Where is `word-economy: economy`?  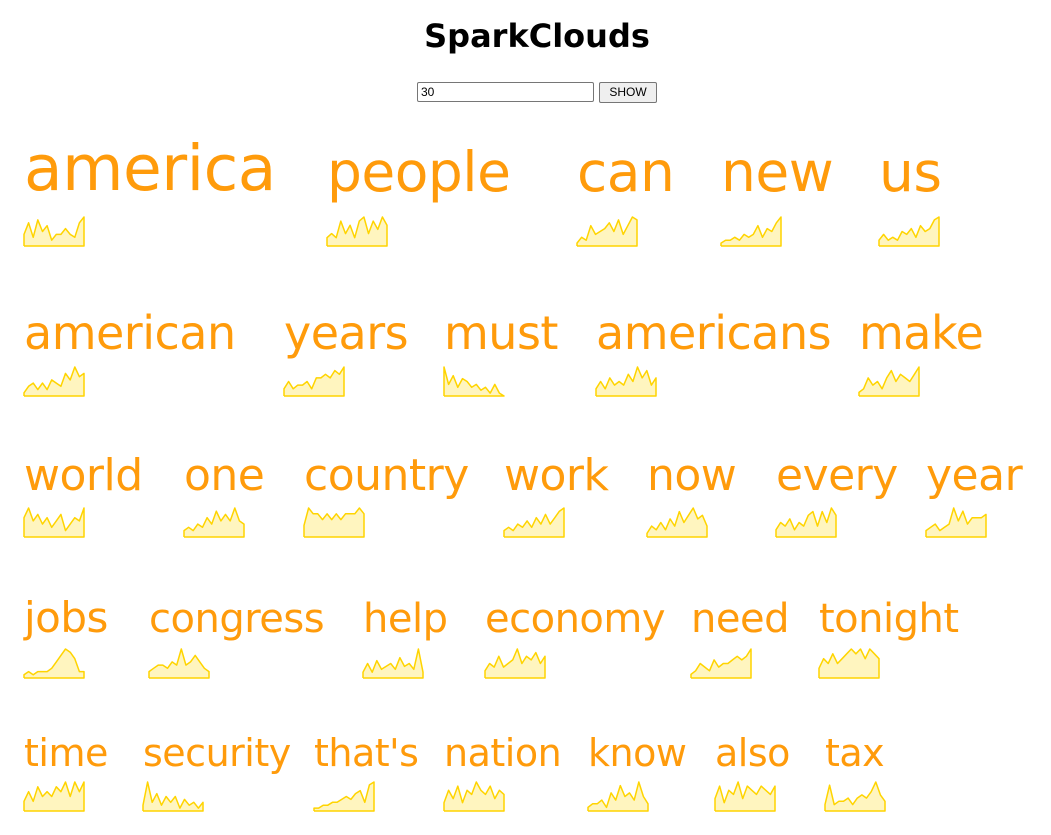
word-economy: economy is located at coordinates (575, 619).